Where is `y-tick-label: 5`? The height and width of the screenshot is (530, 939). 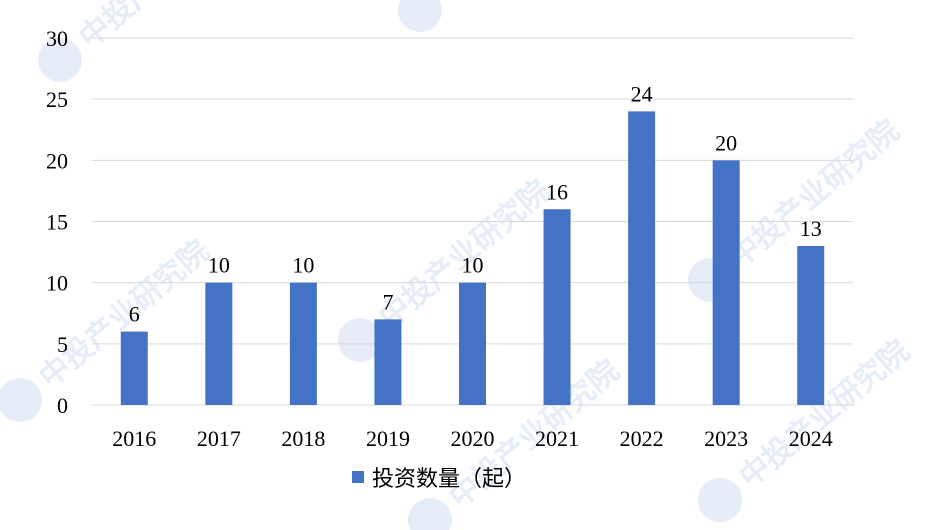 y-tick-label: 5 is located at coordinates (62, 344).